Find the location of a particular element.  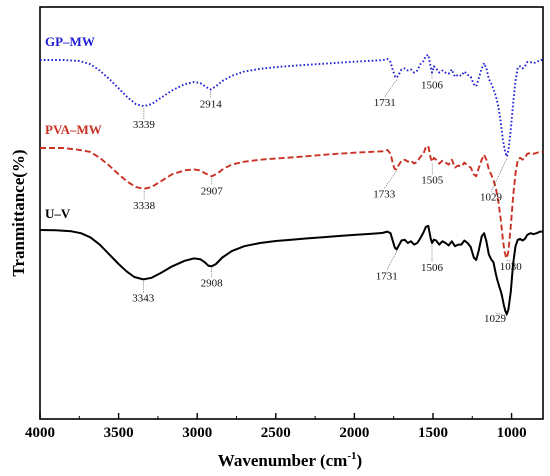

x-axis-title-sup: -1 is located at coordinates (351, 456).